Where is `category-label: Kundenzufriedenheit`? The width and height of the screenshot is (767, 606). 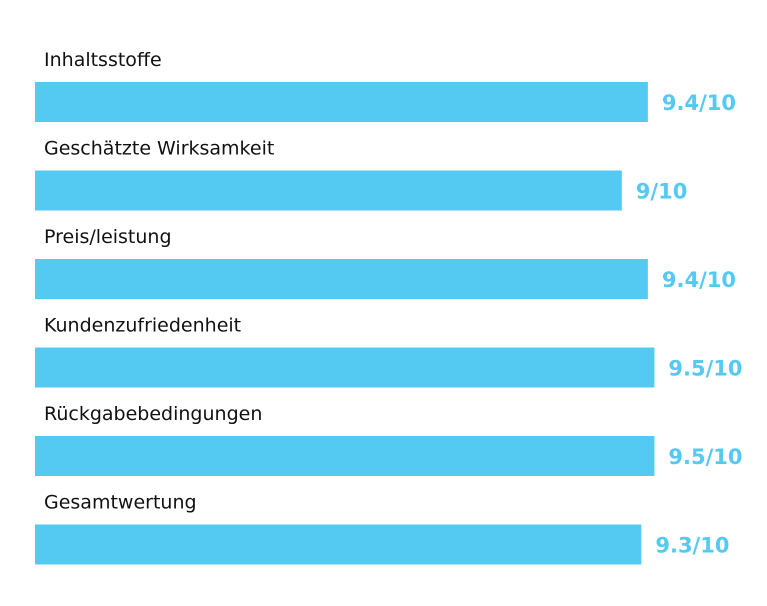 category-label: Kundenzufriedenheit is located at coordinates (142, 326).